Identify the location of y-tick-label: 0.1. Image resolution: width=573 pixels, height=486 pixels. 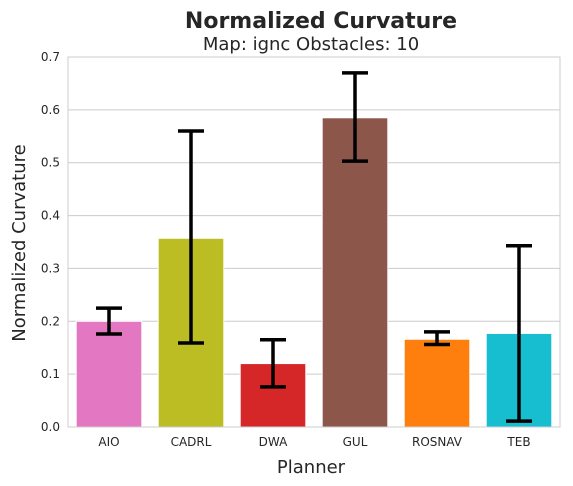
(50, 374).